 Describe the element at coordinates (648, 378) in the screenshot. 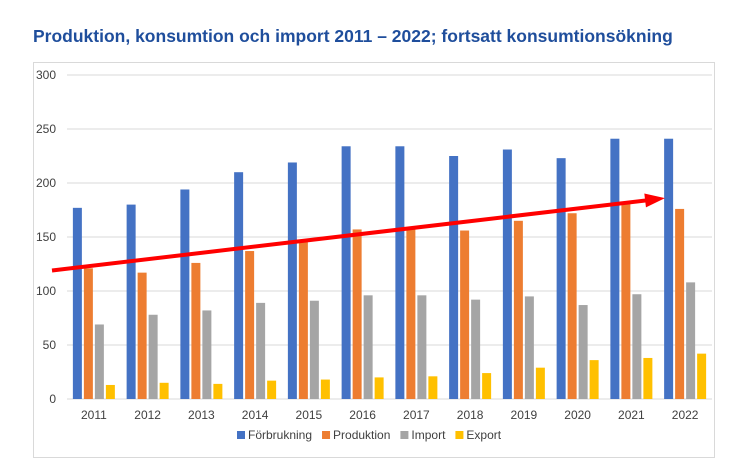

I see `bar-export-2021` at that location.